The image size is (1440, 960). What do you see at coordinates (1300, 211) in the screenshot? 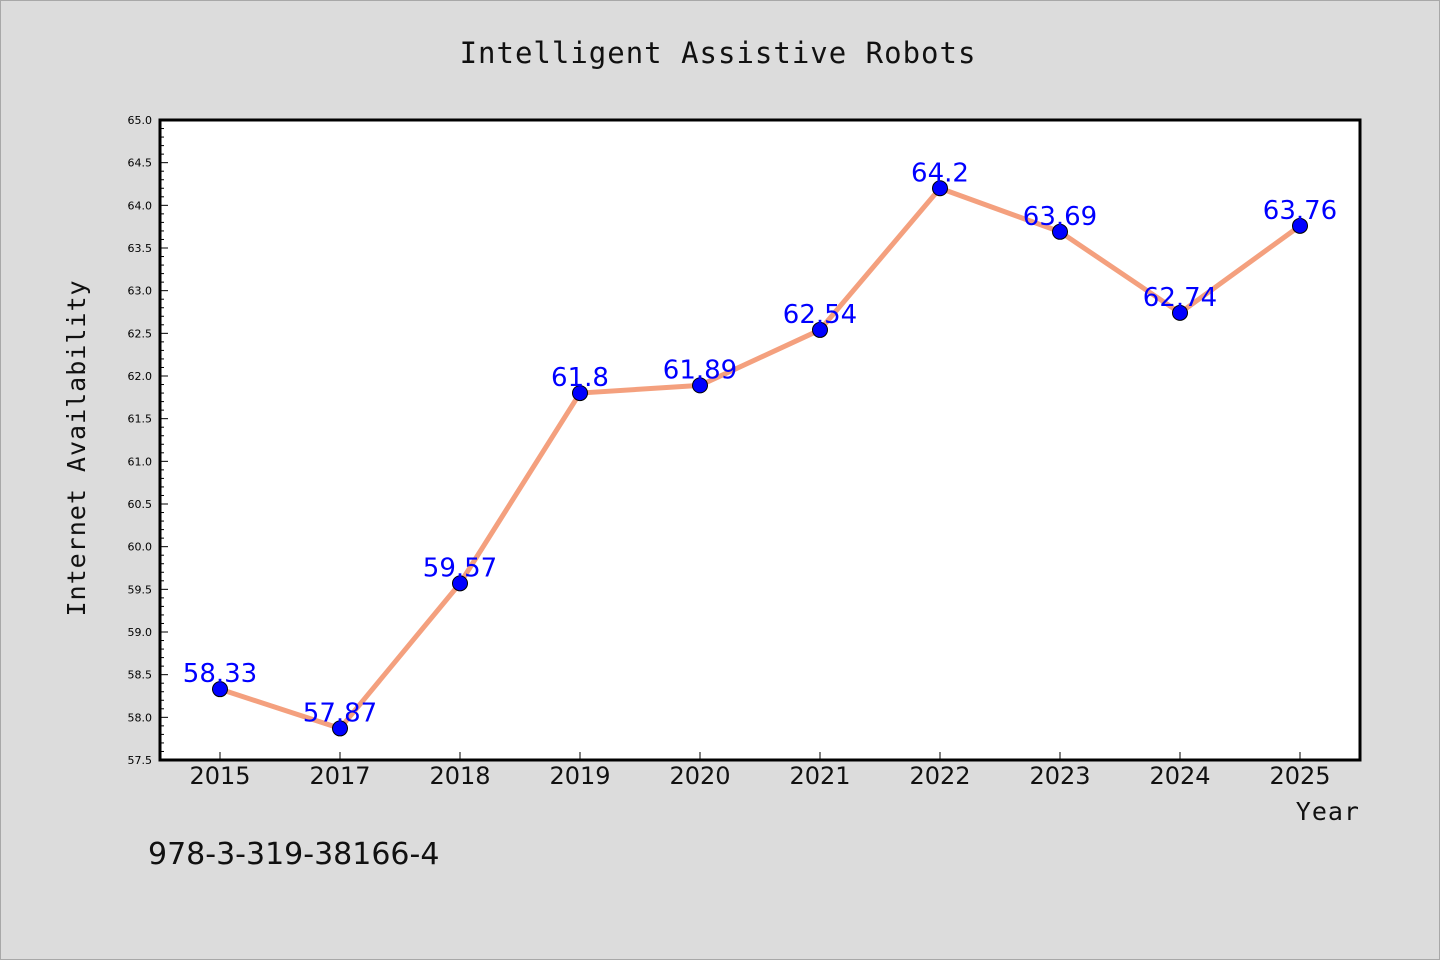
I see `data-label: 63.76` at bounding box center [1300, 211].